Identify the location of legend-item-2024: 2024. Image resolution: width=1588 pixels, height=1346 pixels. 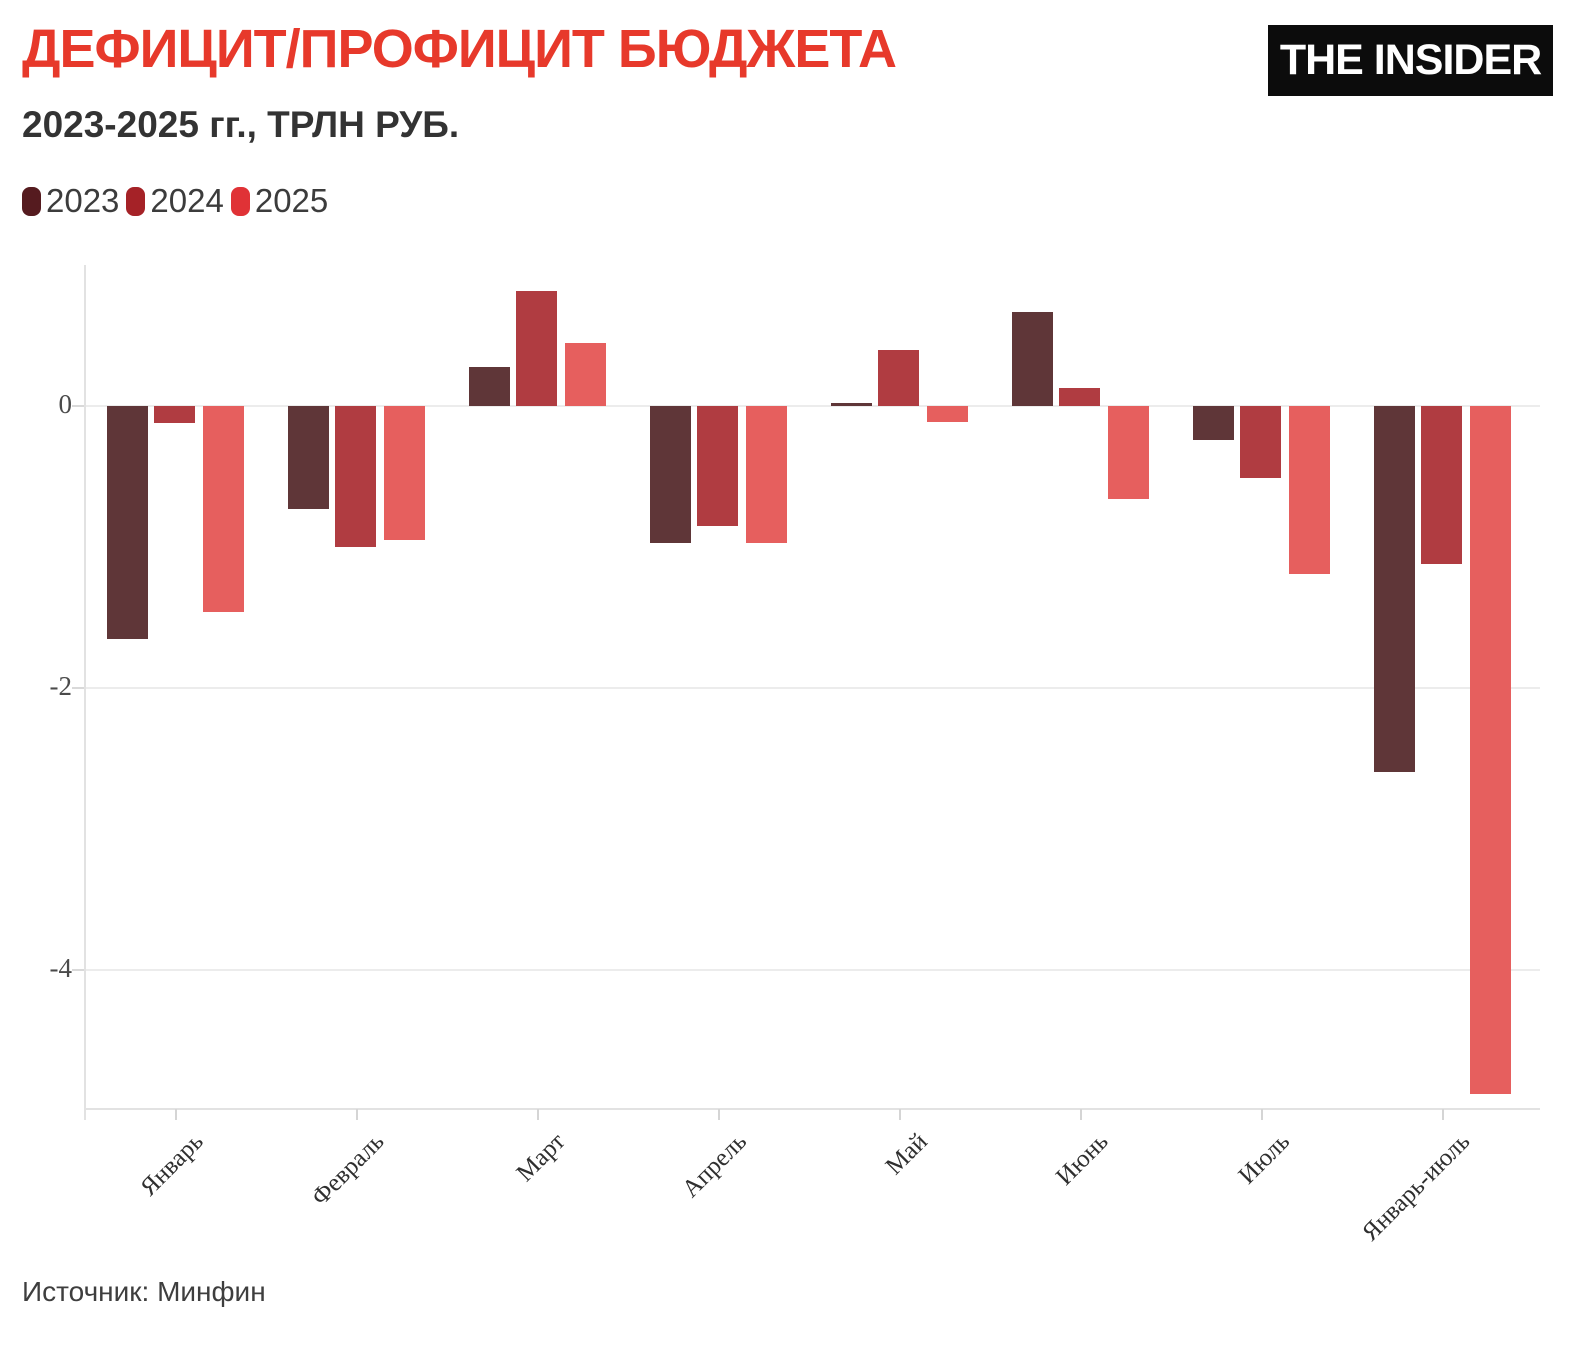
(175, 201).